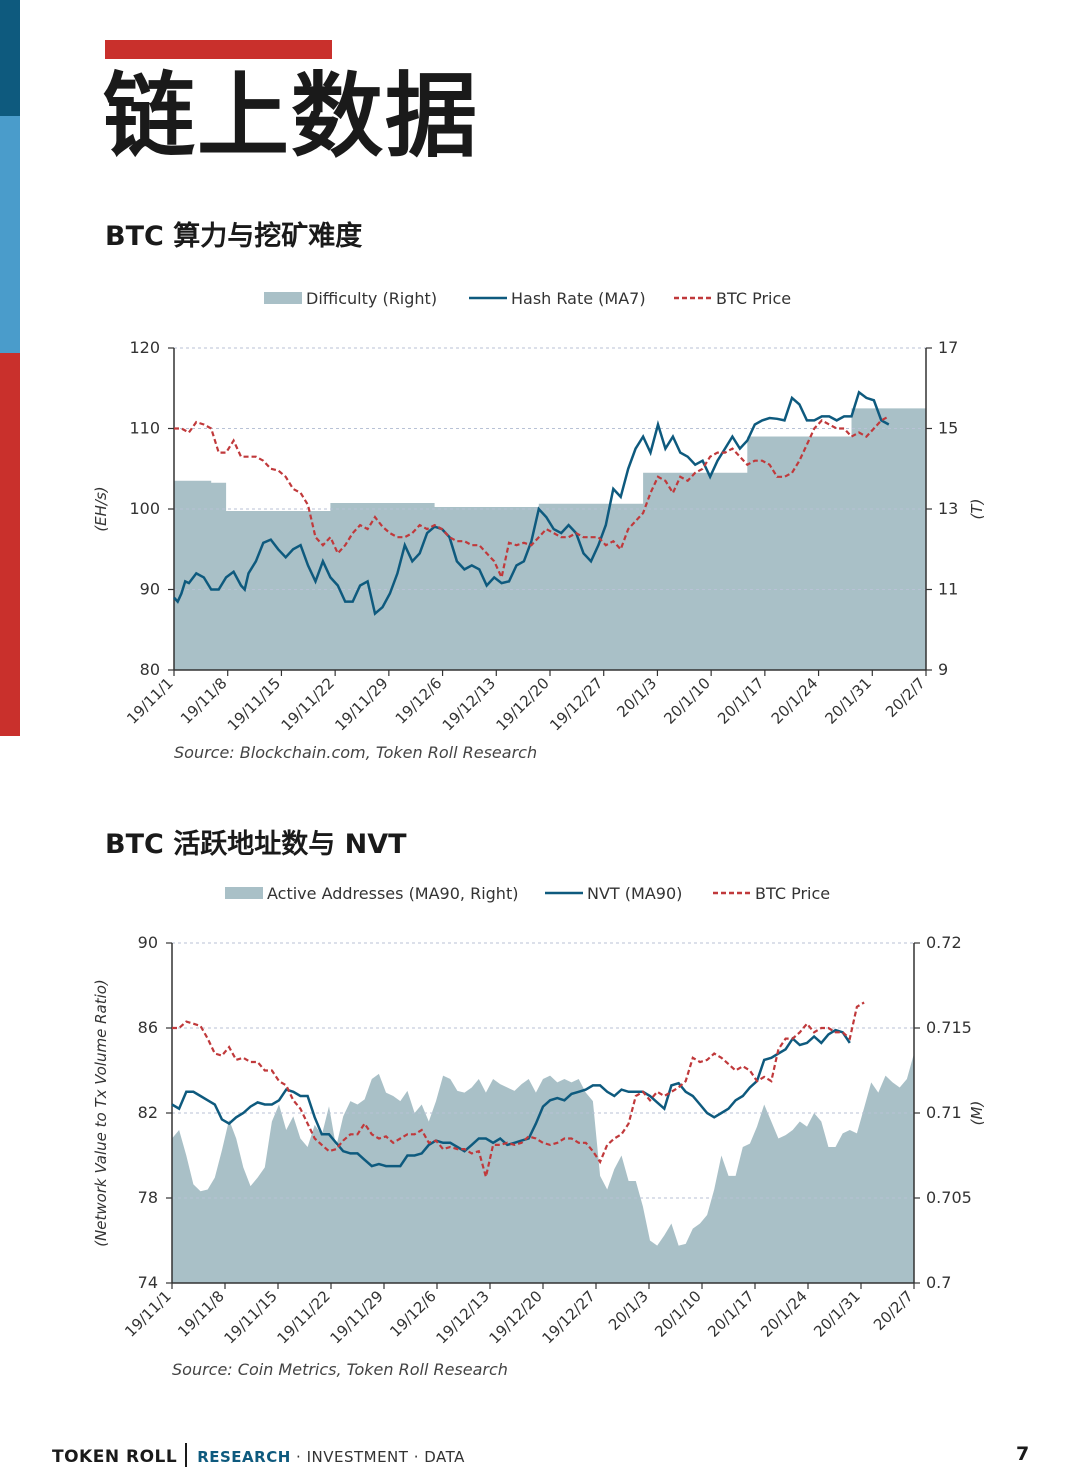 The image size is (1080, 1467). What do you see at coordinates (291, 116) in the screenshot?
I see `page-title: 链上数据` at bounding box center [291, 116].